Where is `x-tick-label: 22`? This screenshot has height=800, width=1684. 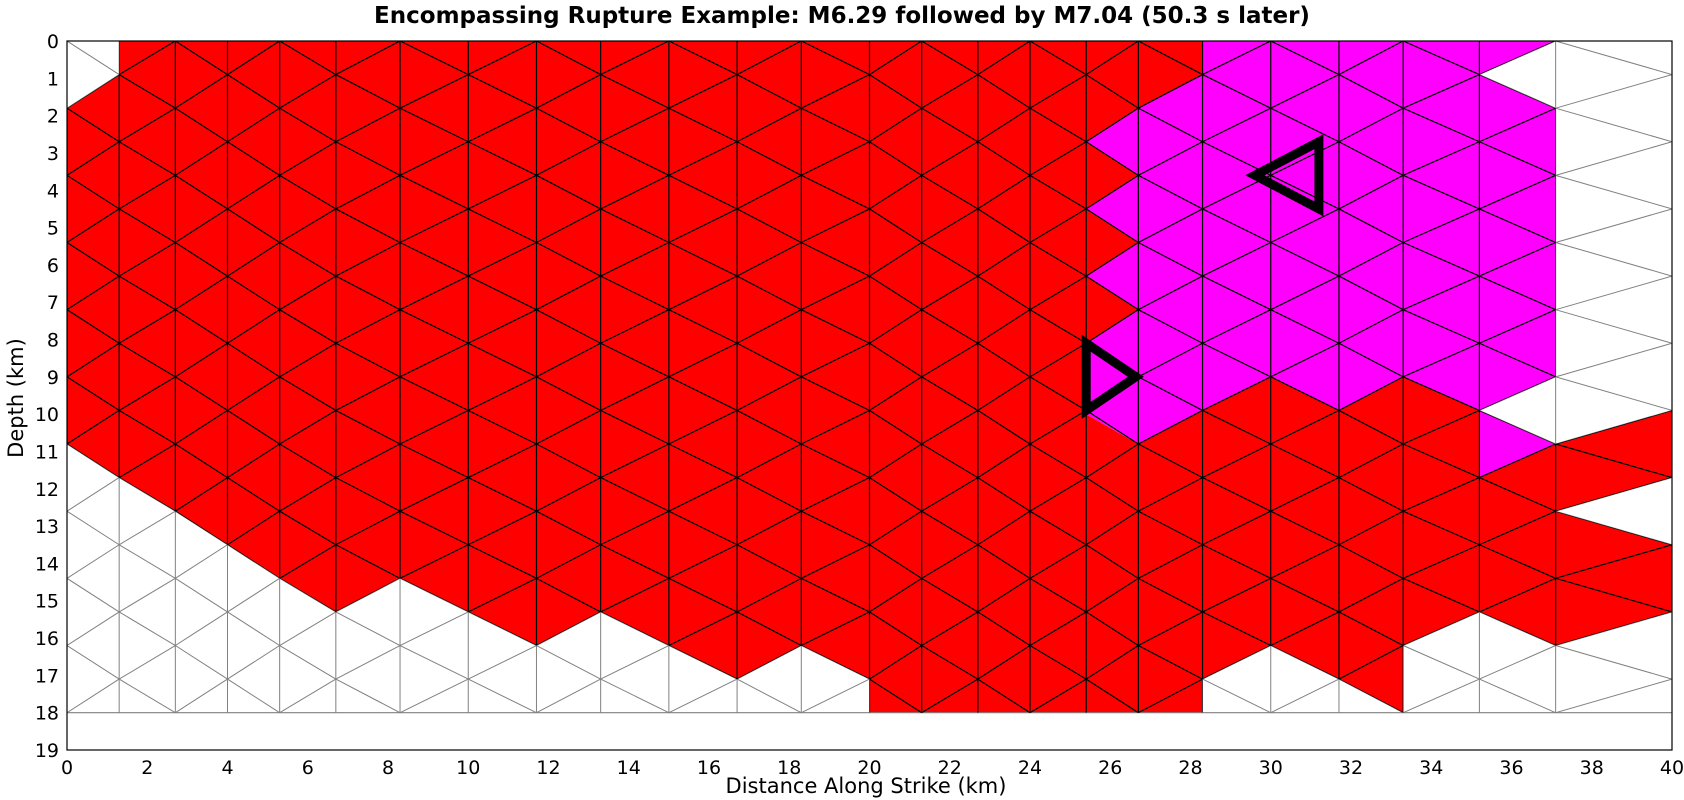
x-tick-label: 22 is located at coordinates (950, 768).